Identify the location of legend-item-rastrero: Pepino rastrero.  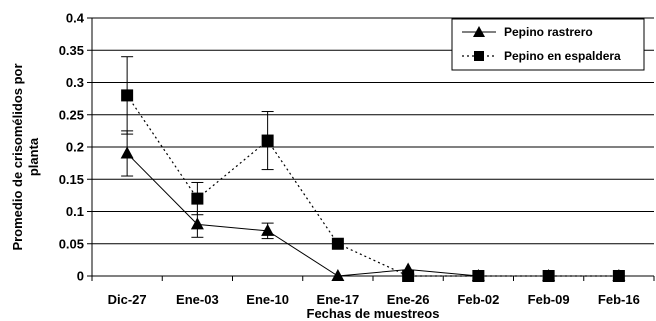
(527, 32).